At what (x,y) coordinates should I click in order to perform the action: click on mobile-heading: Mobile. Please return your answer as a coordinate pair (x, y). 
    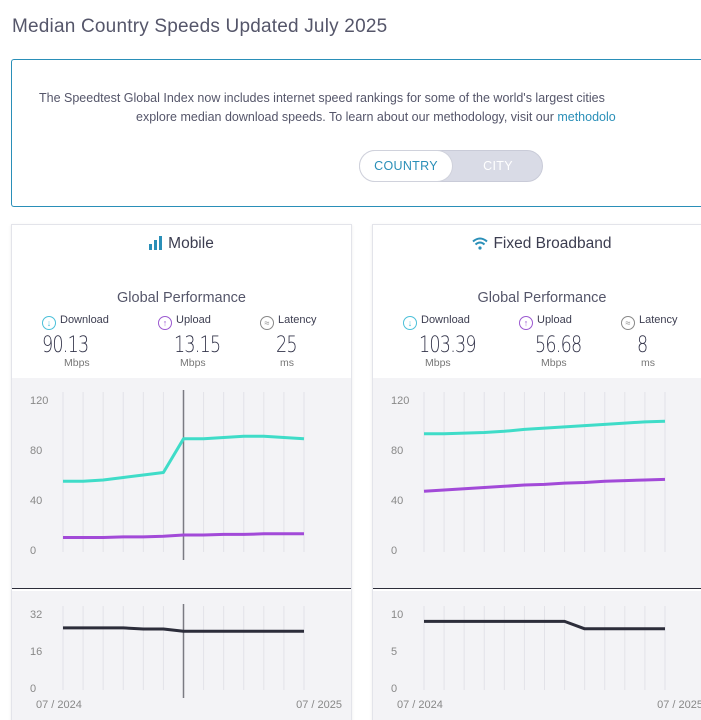
    Looking at the image, I should click on (181, 244).